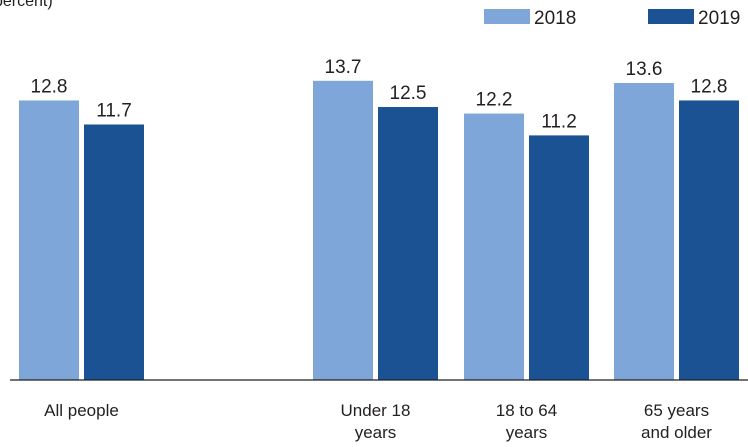  Describe the element at coordinates (709, 86) in the screenshot. I see `value-label-2019-3: 12.8` at that location.